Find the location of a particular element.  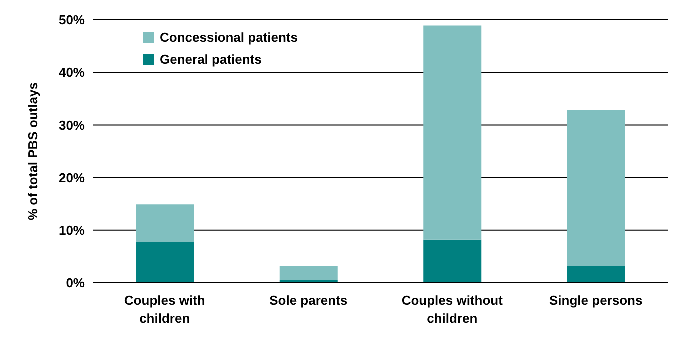

y-tick-label: 40% is located at coordinates (72, 72).